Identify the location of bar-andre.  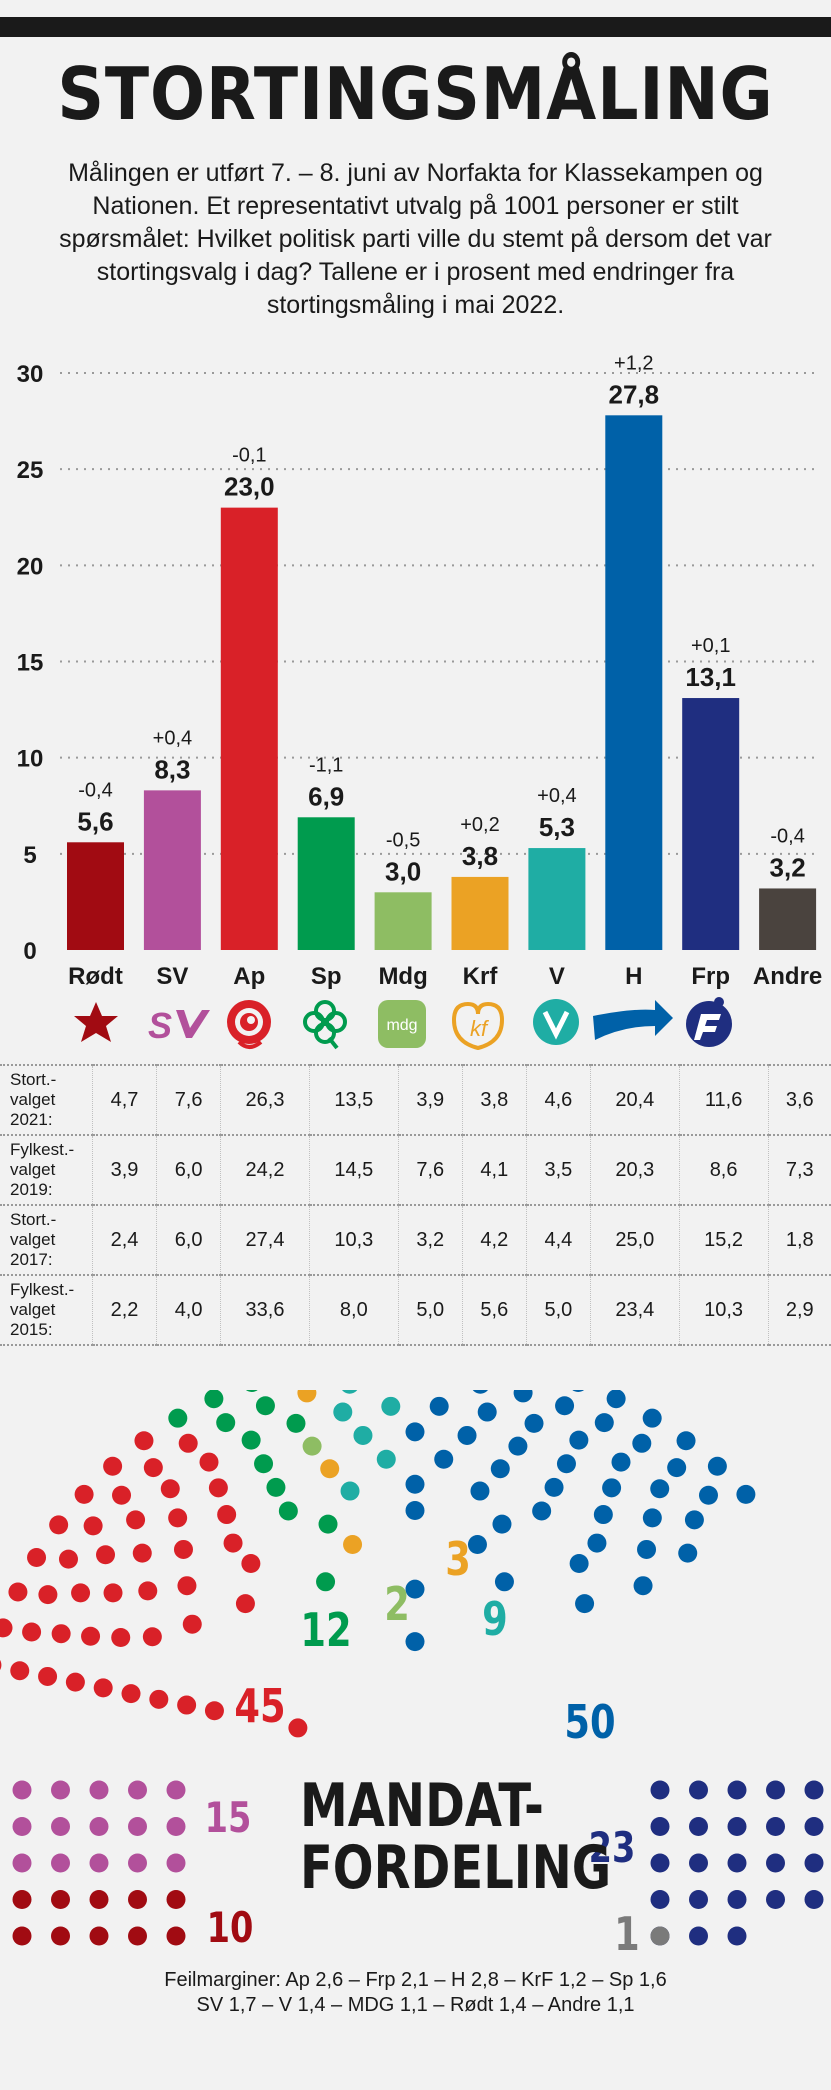
(788, 919).